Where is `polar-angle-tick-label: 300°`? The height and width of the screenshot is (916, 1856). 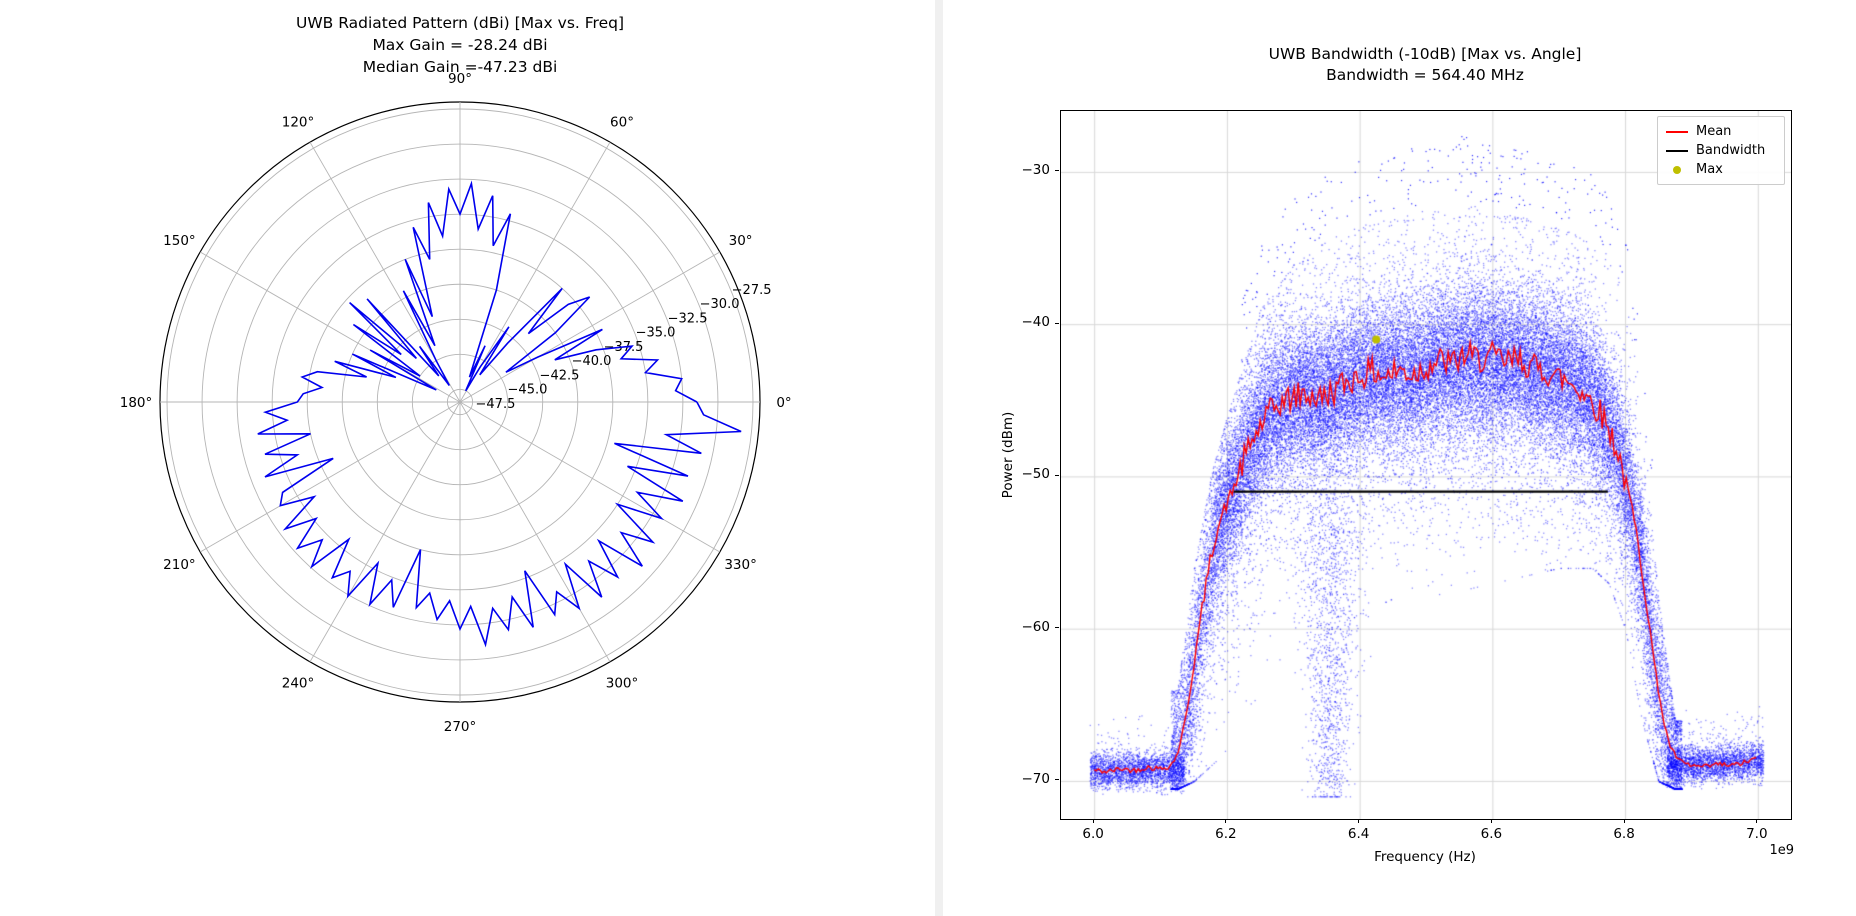
polar-angle-tick-label: 300° is located at coordinates (622, 684).